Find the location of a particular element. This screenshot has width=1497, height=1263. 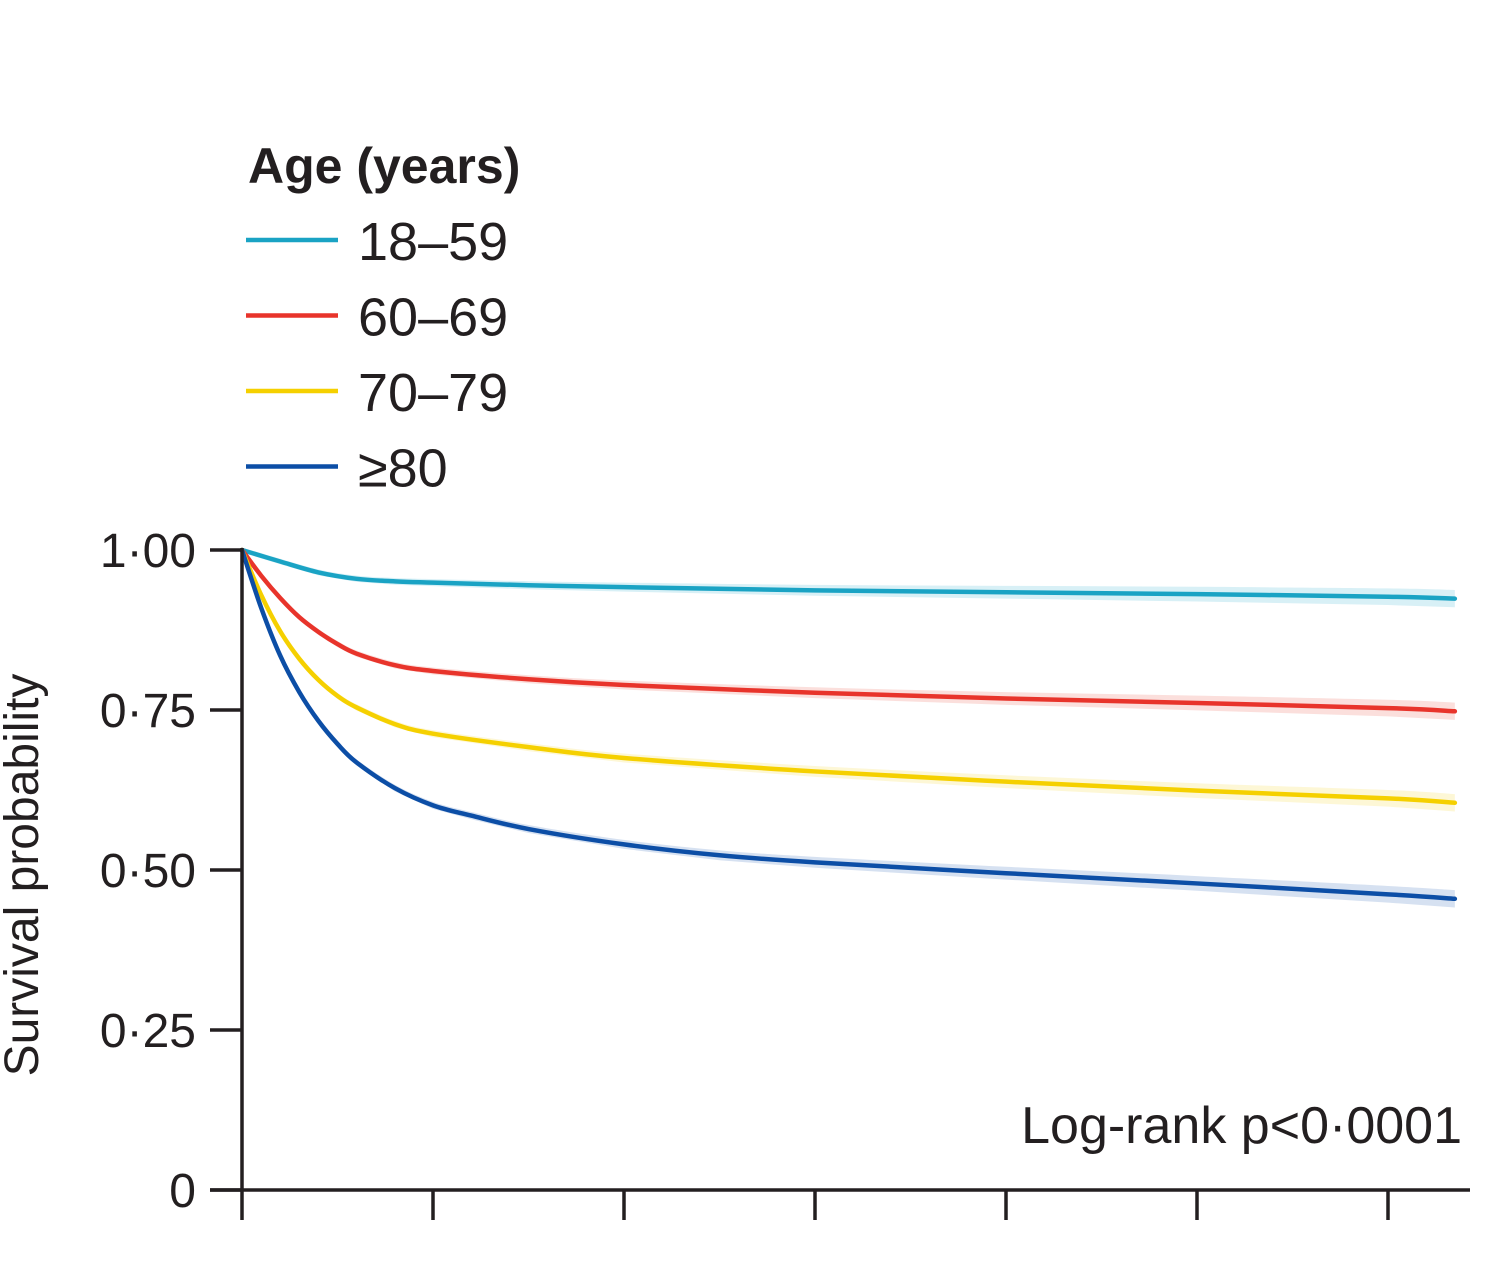

legend-label: ≥80 is located at coordinates (403, 469).